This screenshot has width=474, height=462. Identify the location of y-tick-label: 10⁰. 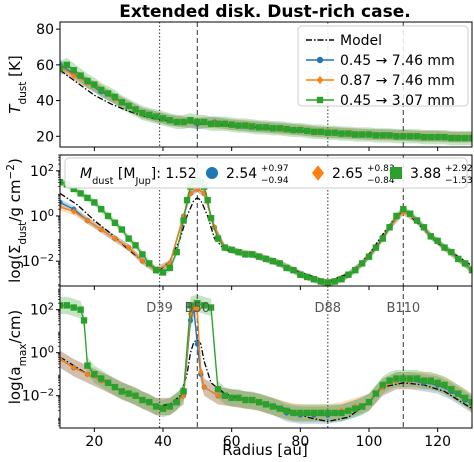
(42, 353).